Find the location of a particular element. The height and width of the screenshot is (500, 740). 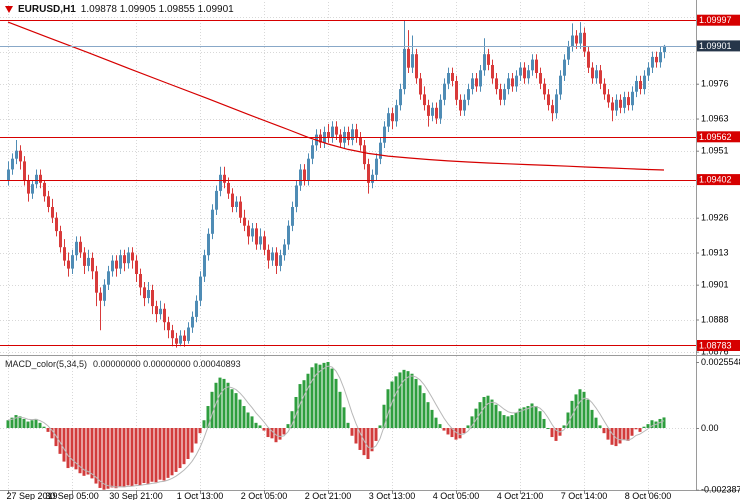

svg-text: 1.09997 is located at coordinates (715, 20).